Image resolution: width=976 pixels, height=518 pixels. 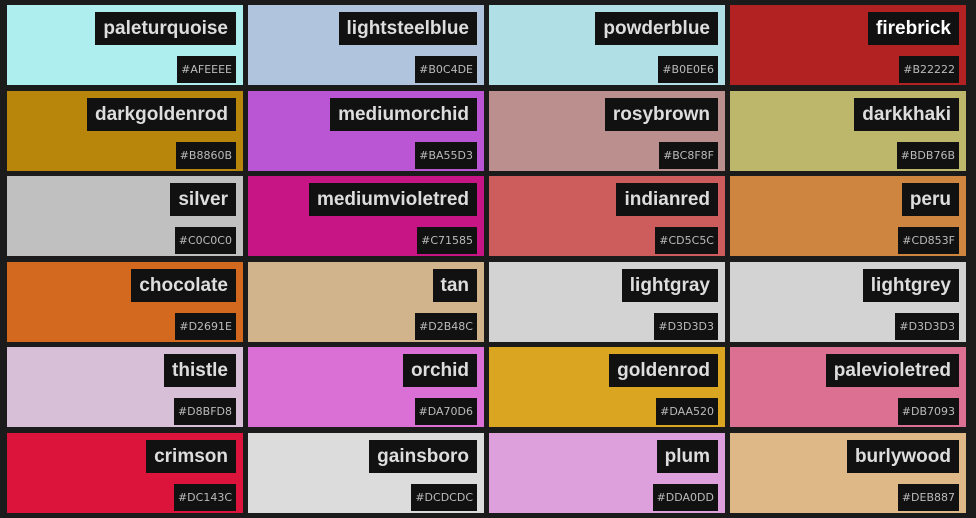 What do you see at coordinates (161, 114) in the screenshot?
I see `color-name: darkgoldenrod` at bounding box center [161, 114].